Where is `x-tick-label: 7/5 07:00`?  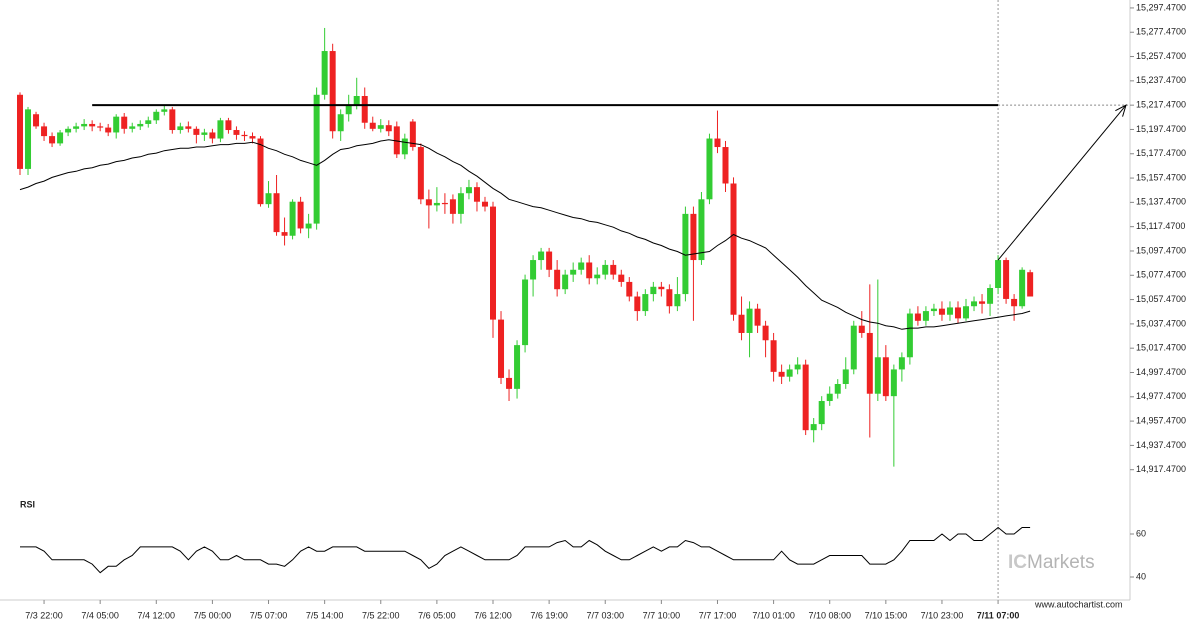 x-tick-label: 7/5 07:00 is located at coordinates (269, 615).